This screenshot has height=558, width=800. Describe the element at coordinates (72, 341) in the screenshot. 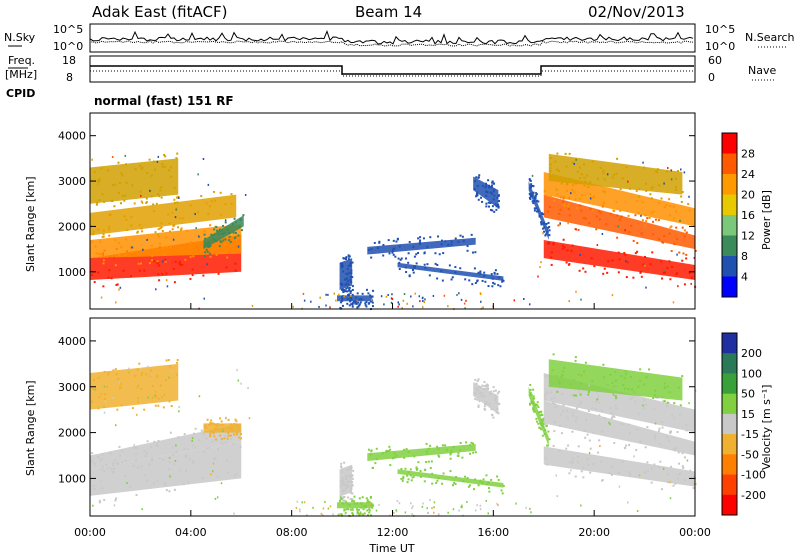

I see `ytick-label: 4000` at that location.